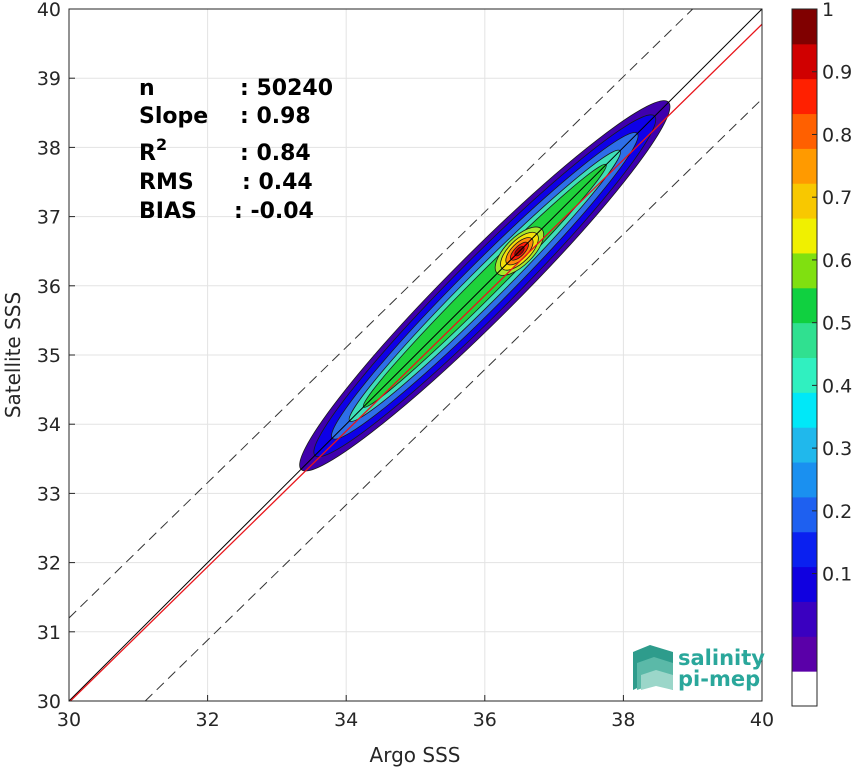 This screenshot has width=858, height=768. Describe the element at coordinates (49, 564) in the screenshot. I see `y-tick-label: 32` at that location.